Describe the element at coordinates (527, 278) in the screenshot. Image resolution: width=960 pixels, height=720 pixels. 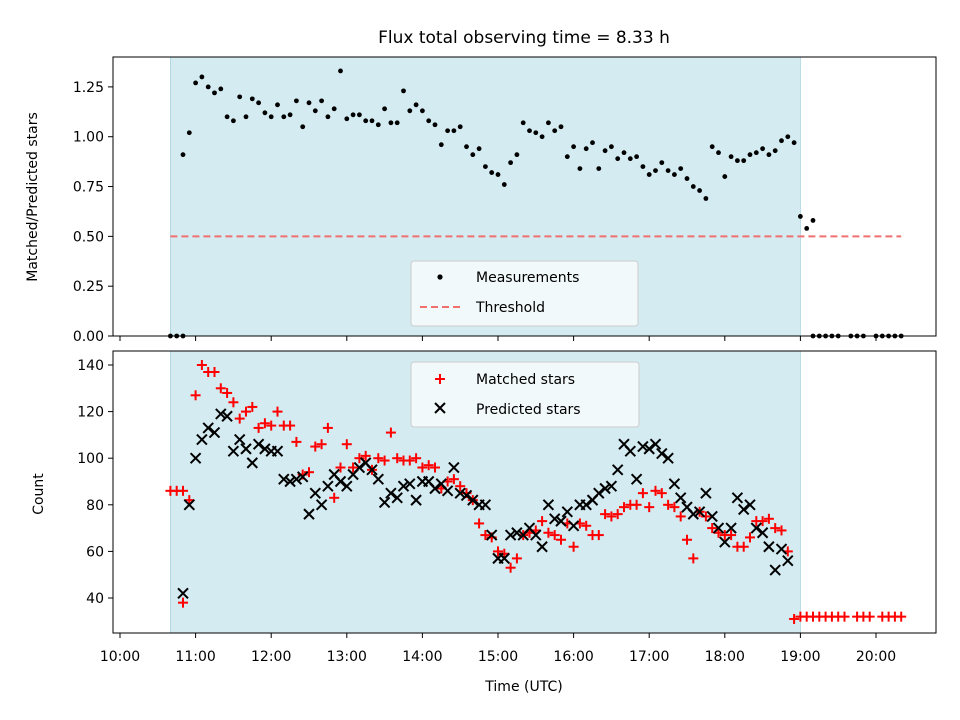
I see `legend-measurements-label: Measurements` at that location.